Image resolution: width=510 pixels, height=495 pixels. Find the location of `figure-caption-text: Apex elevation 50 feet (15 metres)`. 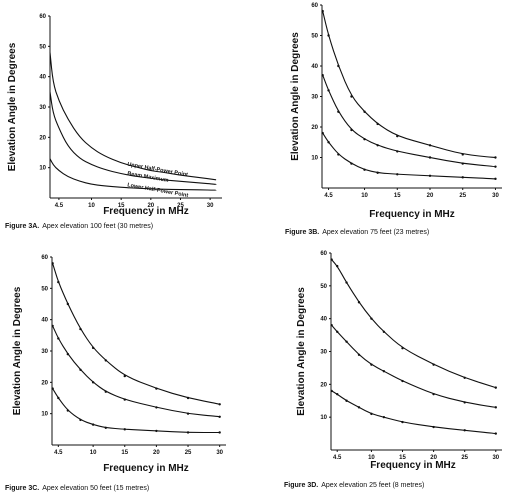

figure-caption-text: Apex elevation 50 feet (15 metres) is located at coordinates (95, 488).